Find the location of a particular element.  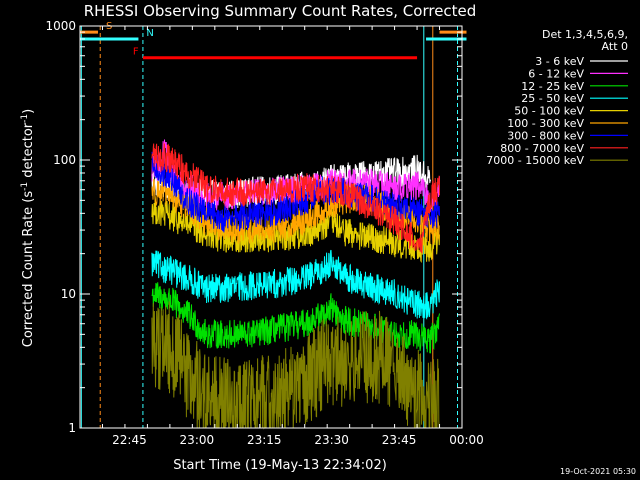

legend-label-5: 100 - 300 keV is located at coordinates (545, 123).